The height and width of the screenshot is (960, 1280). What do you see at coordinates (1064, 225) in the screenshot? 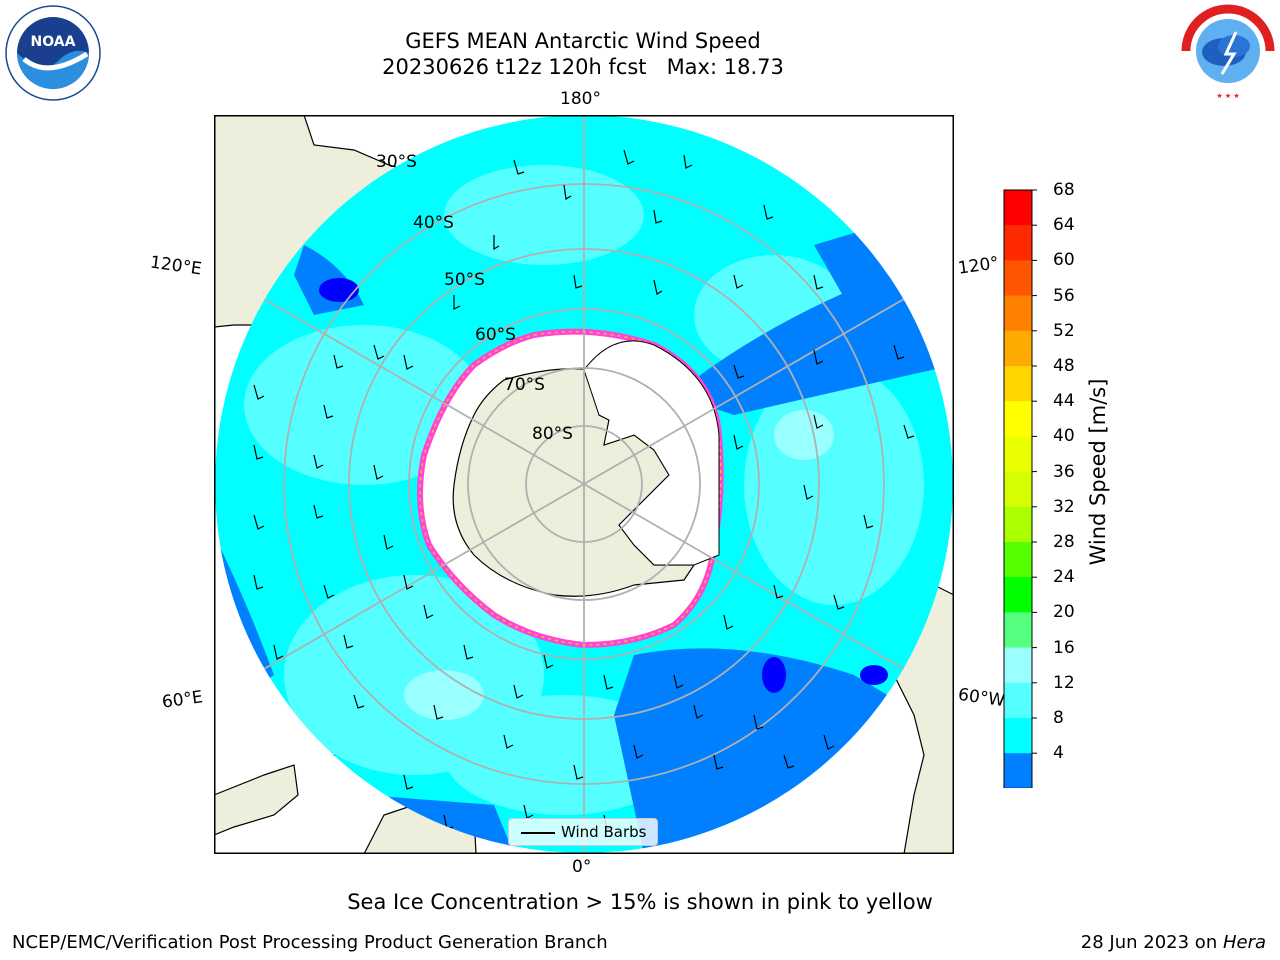
I see `colorbar-tick-label: 64` at bounding box center [1064, 225].